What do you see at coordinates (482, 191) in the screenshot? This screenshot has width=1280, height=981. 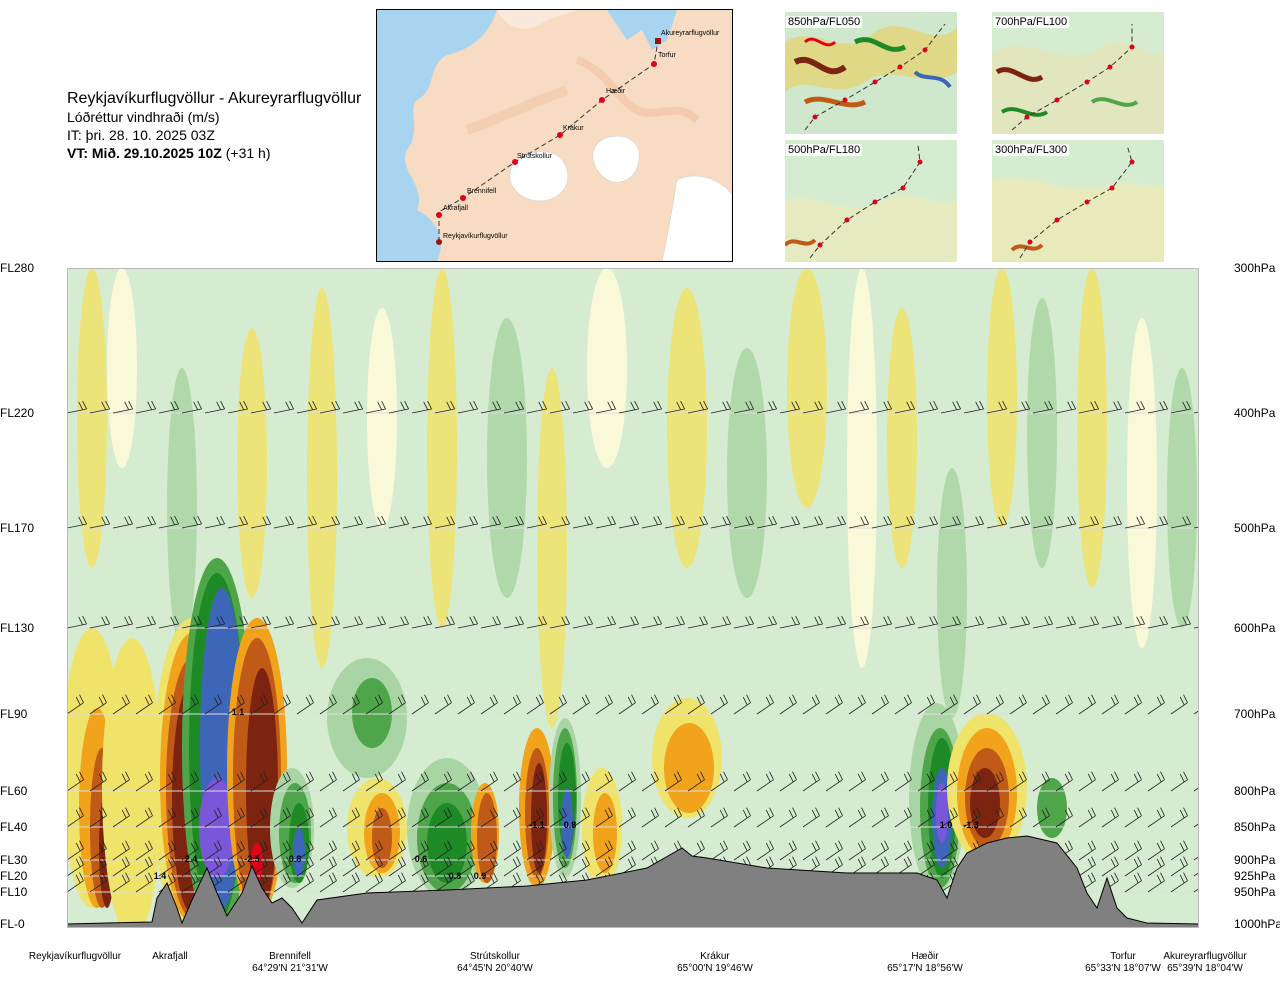 I see `map-label-brennifell: Brennifell` at bounding box center [482, 191].